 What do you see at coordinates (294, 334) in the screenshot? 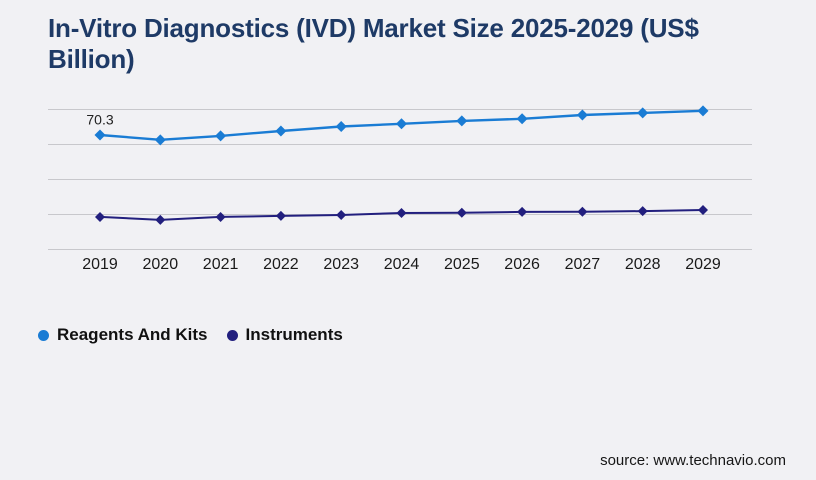
I see `legend-label-instruments: Instruments` at bounding box center [294, 334].